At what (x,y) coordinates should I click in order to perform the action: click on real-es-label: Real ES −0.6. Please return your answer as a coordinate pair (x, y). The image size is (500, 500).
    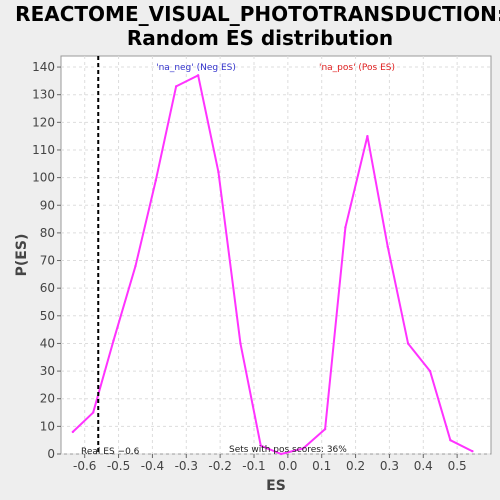
    Looking at the image, I should click on (110, 452).